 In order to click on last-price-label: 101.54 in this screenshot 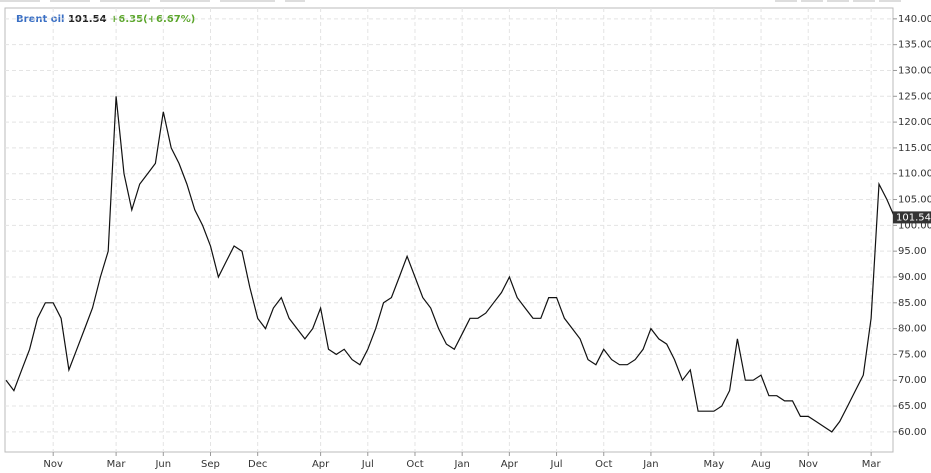, I will do `click(913, 217)`.